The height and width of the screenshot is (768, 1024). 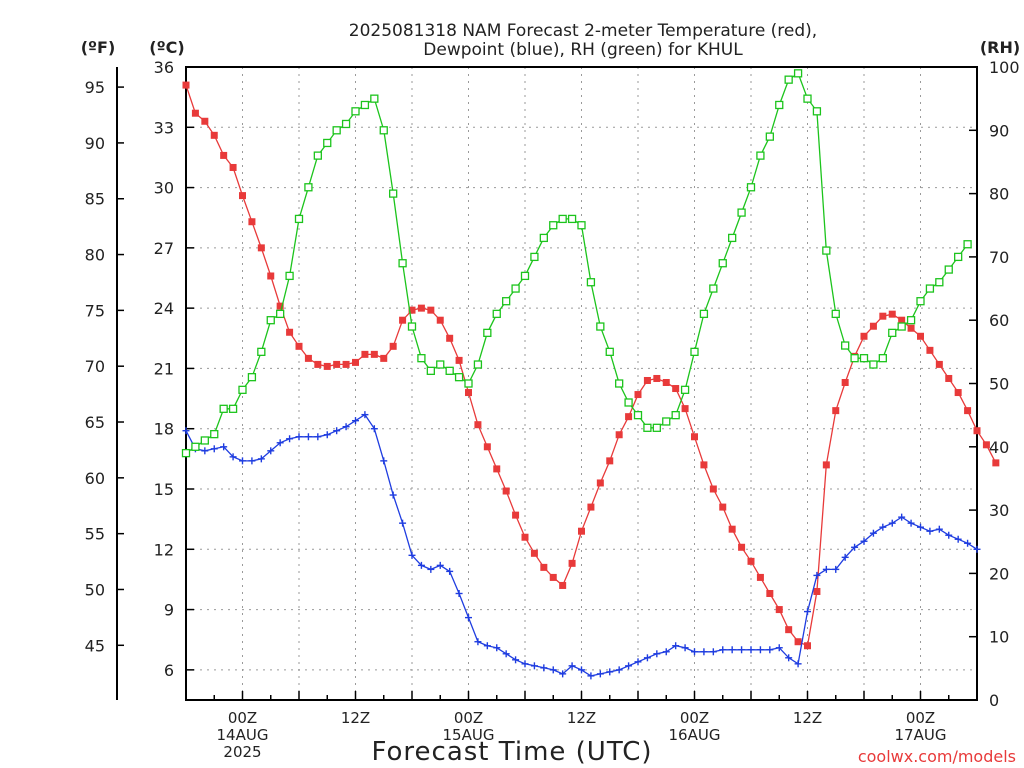 I want to click on rh-tick-label: 70, so click(x=999, y=257).